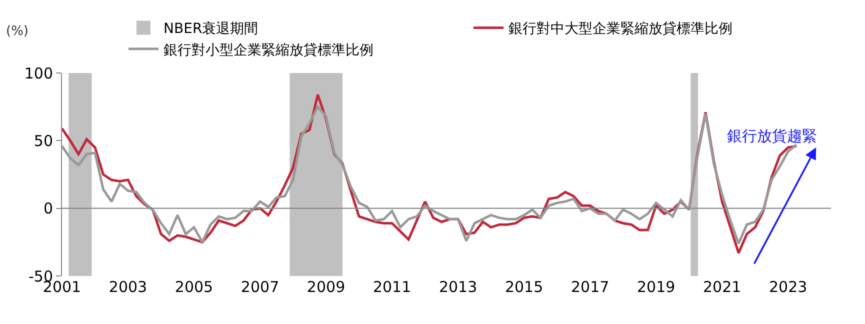 The height and width of the screenshot is (324, 865). Describe the element at coordinates (620, 29) in the screenshot. I see `legend-label: 銀行對中大型企業緊縮放貸標準比例` at that location.